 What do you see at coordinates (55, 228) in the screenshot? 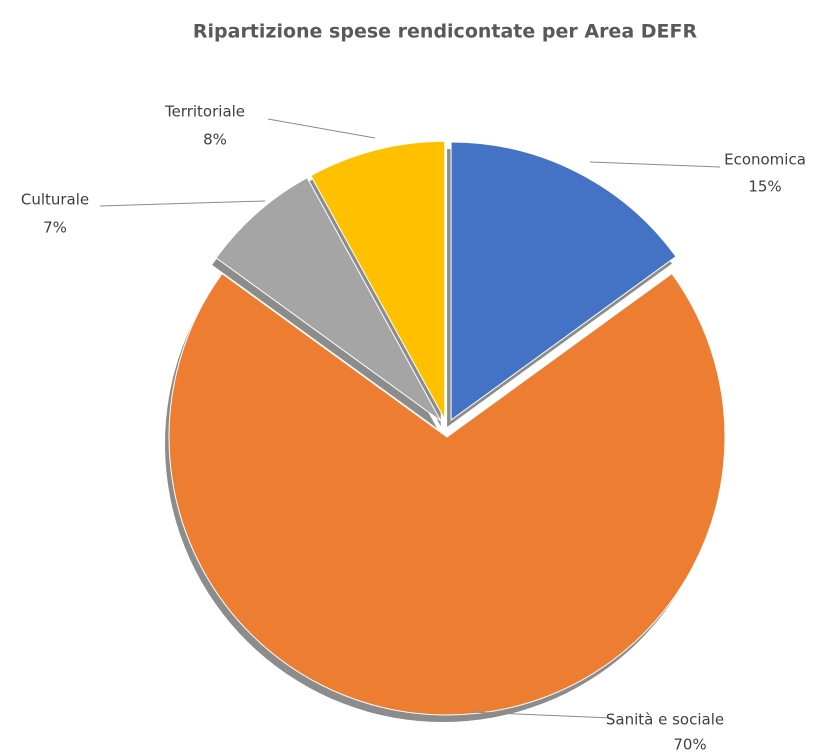
I see `slice-value-label: 7%` at bounding box center [55, 228].